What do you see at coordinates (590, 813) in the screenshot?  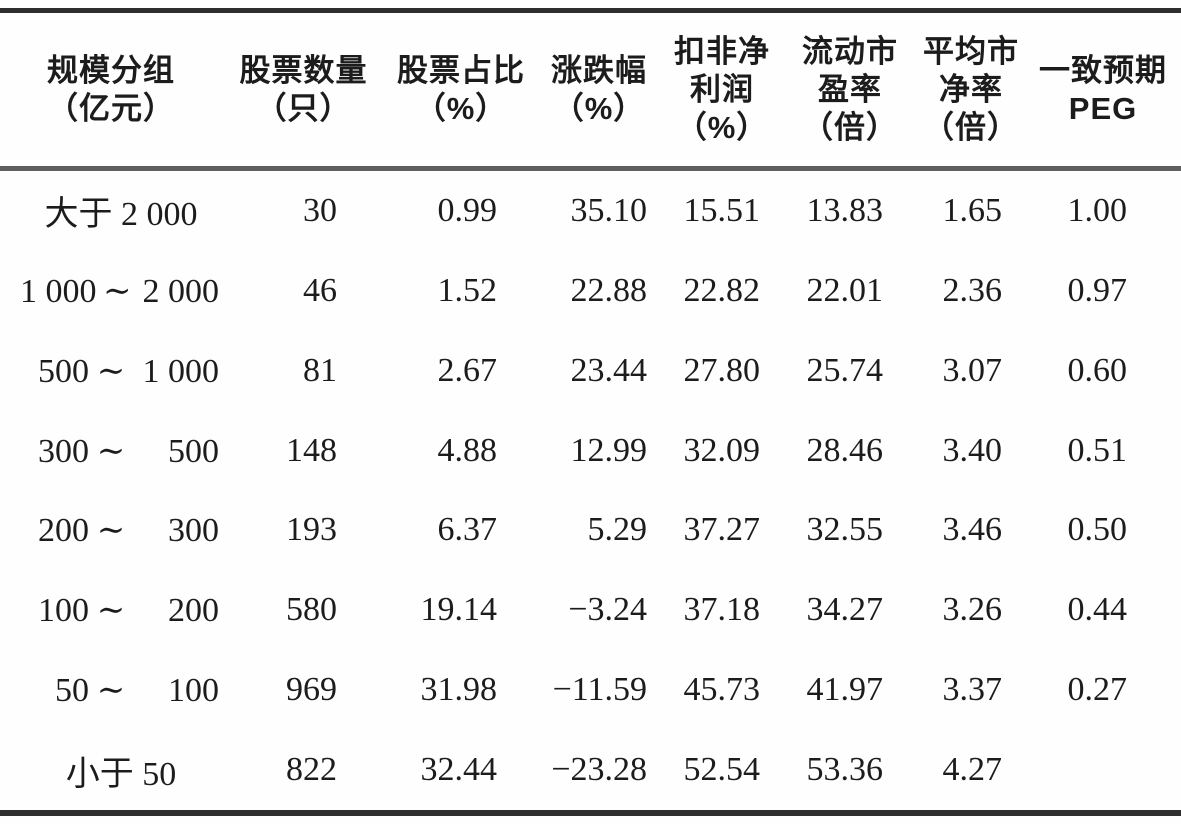 I see `table-bottom-rule` at bounding box center [590, 813].